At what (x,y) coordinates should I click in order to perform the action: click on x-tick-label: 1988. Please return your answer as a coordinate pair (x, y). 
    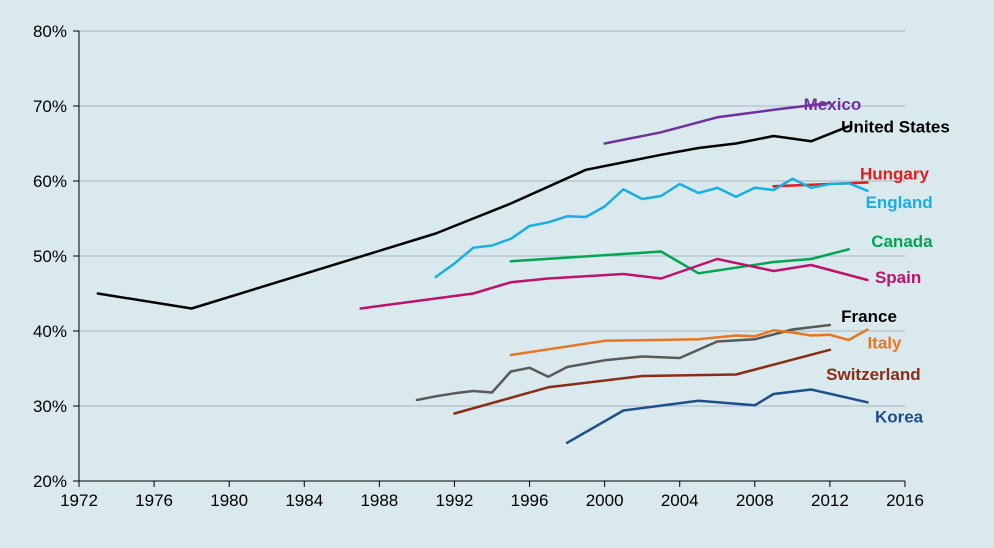
    Looking at the image, I should click on (379, 500).